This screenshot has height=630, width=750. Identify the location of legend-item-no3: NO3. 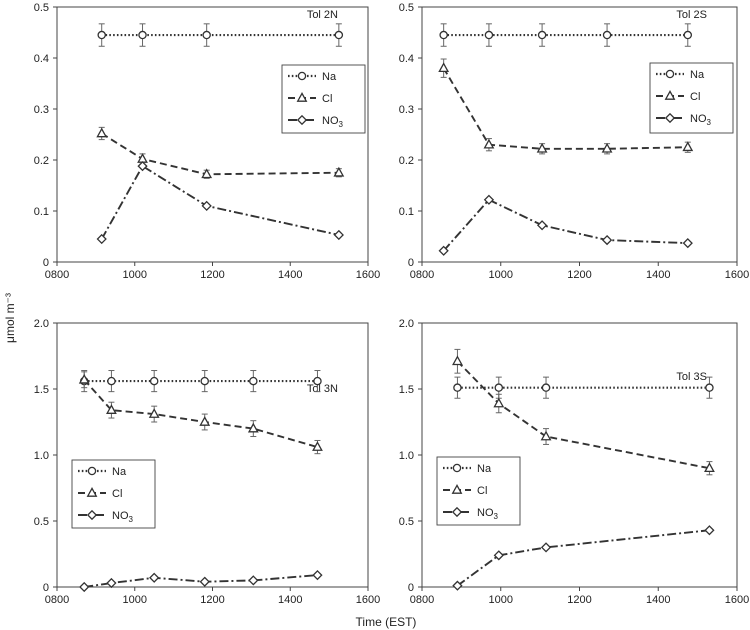
(684, 119).